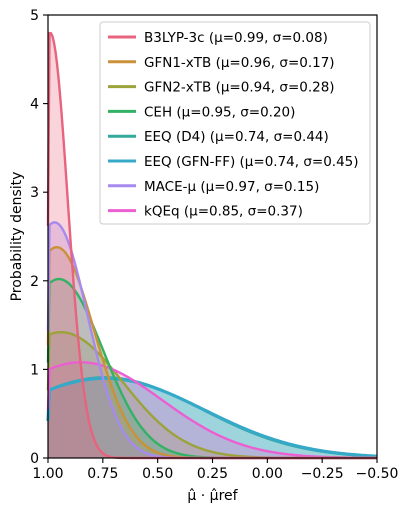  Describe the element at coordinates (223, 212) in the screenshot. I see `legend-entry: kQEq (μ=0.85, σ=0.37)` at that location.